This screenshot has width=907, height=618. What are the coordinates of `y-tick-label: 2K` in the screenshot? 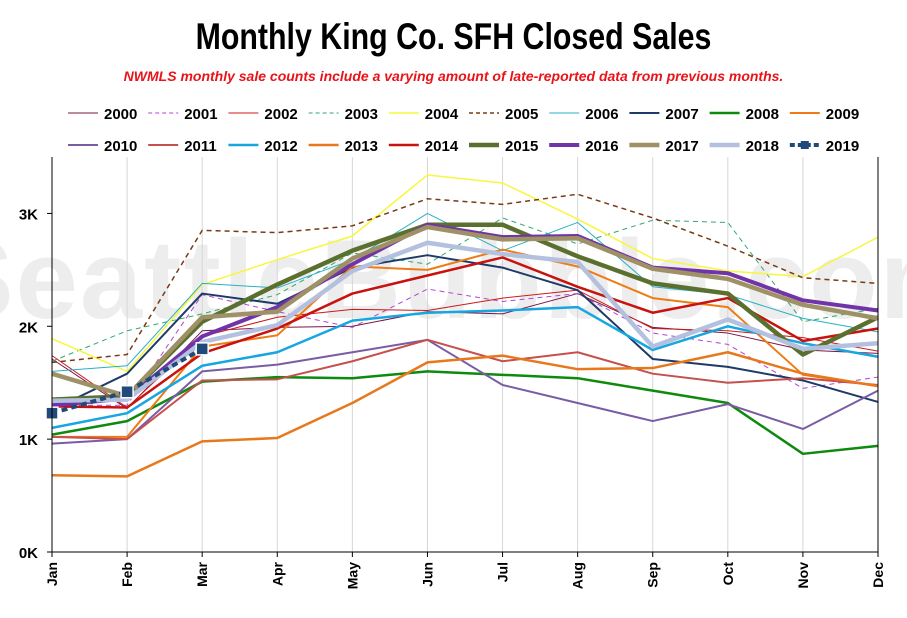 It's located at (28, 327).